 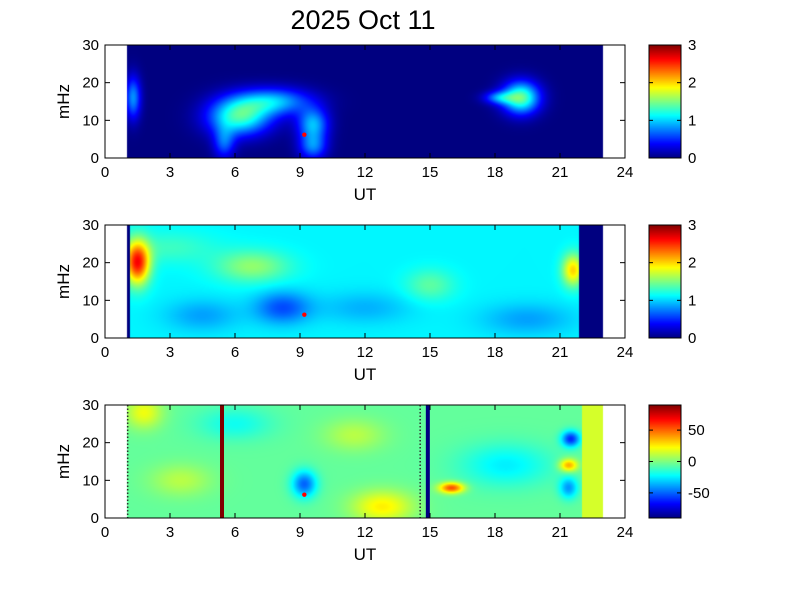 I want to click on colorbar-tick-label: -50, so click(x=699, y=493).